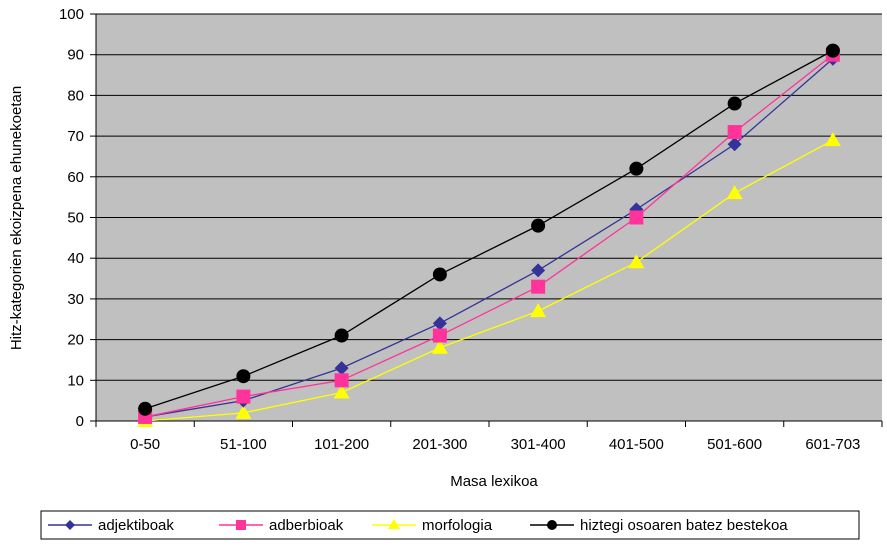 The height and width of the screenshot is (547, 887). I want to click on legend-item: hiztegi osoaren batez bestekoa, so click(659, 525).